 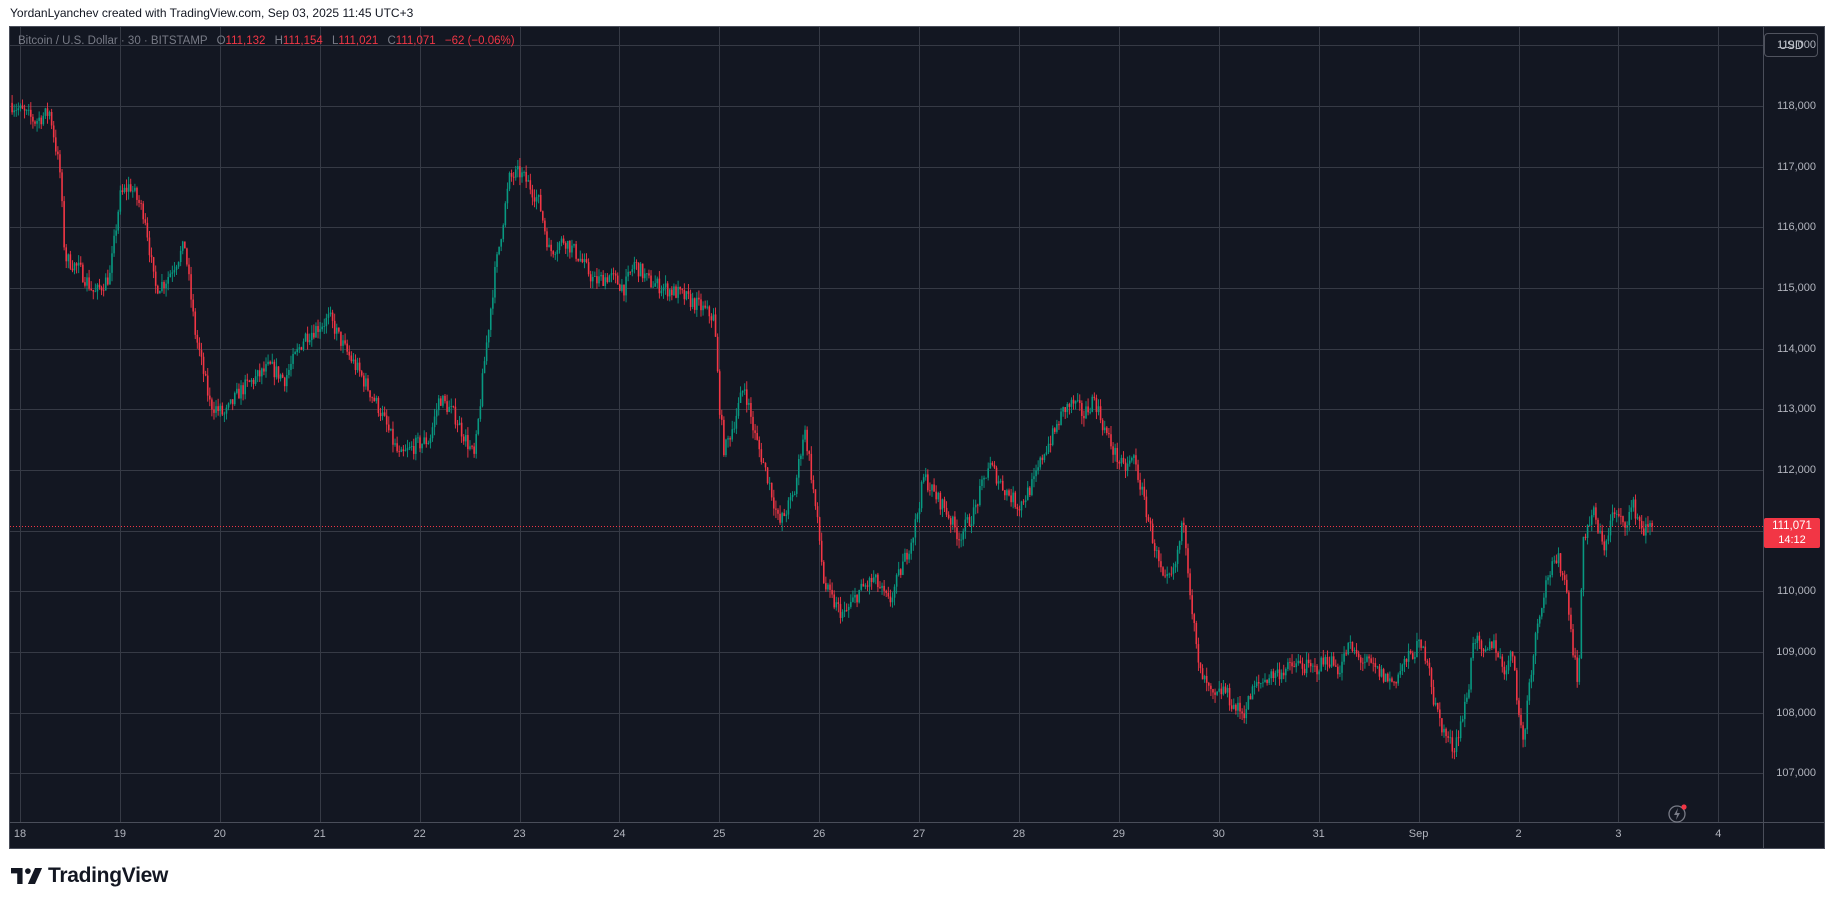 I want to click on legend-close-value: 111,071, so click(x=415, y=41).